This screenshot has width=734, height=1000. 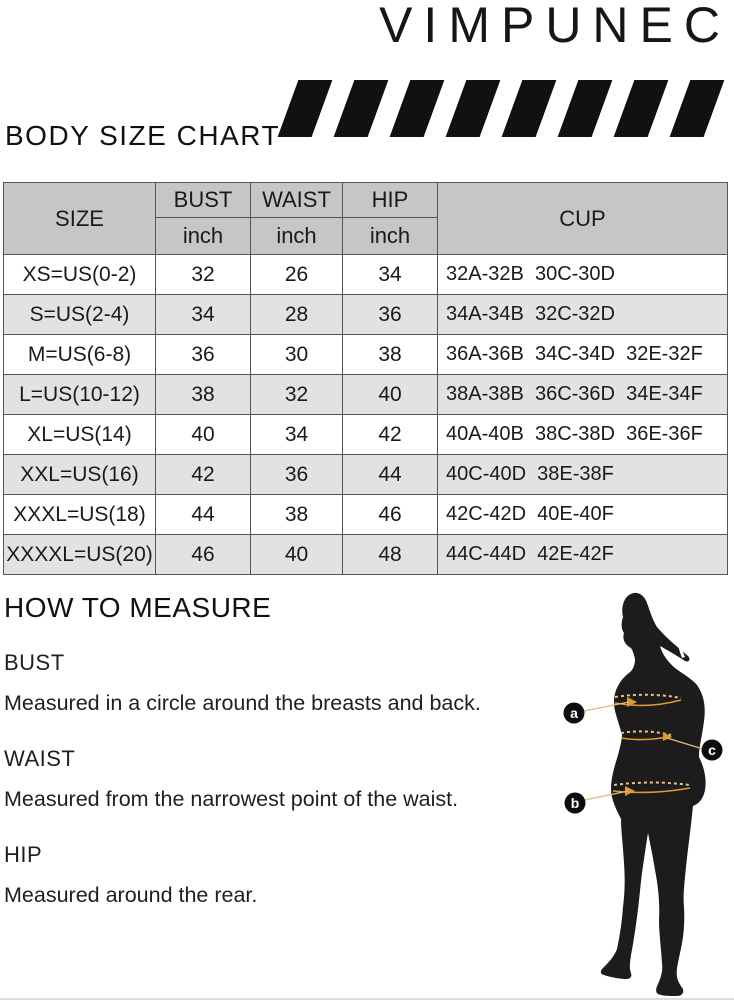 I want to click on table-header: SIZE BUST WAIST HIP CUP inch inch inch, so click(x=365, y=218).